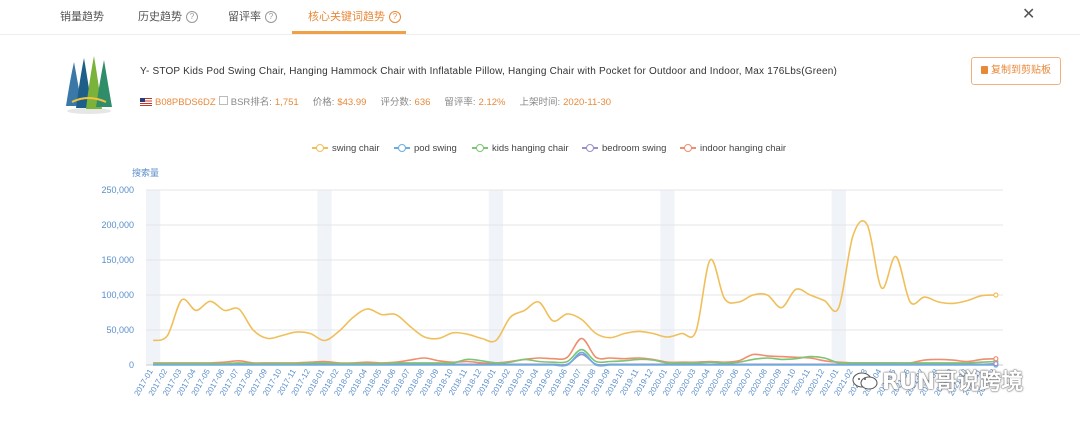 This screenshot has height=429, width=1080. Describe the element at coordinates (117, 190) in the screenshot. I see `y-tick-label: 250,000` at that location.